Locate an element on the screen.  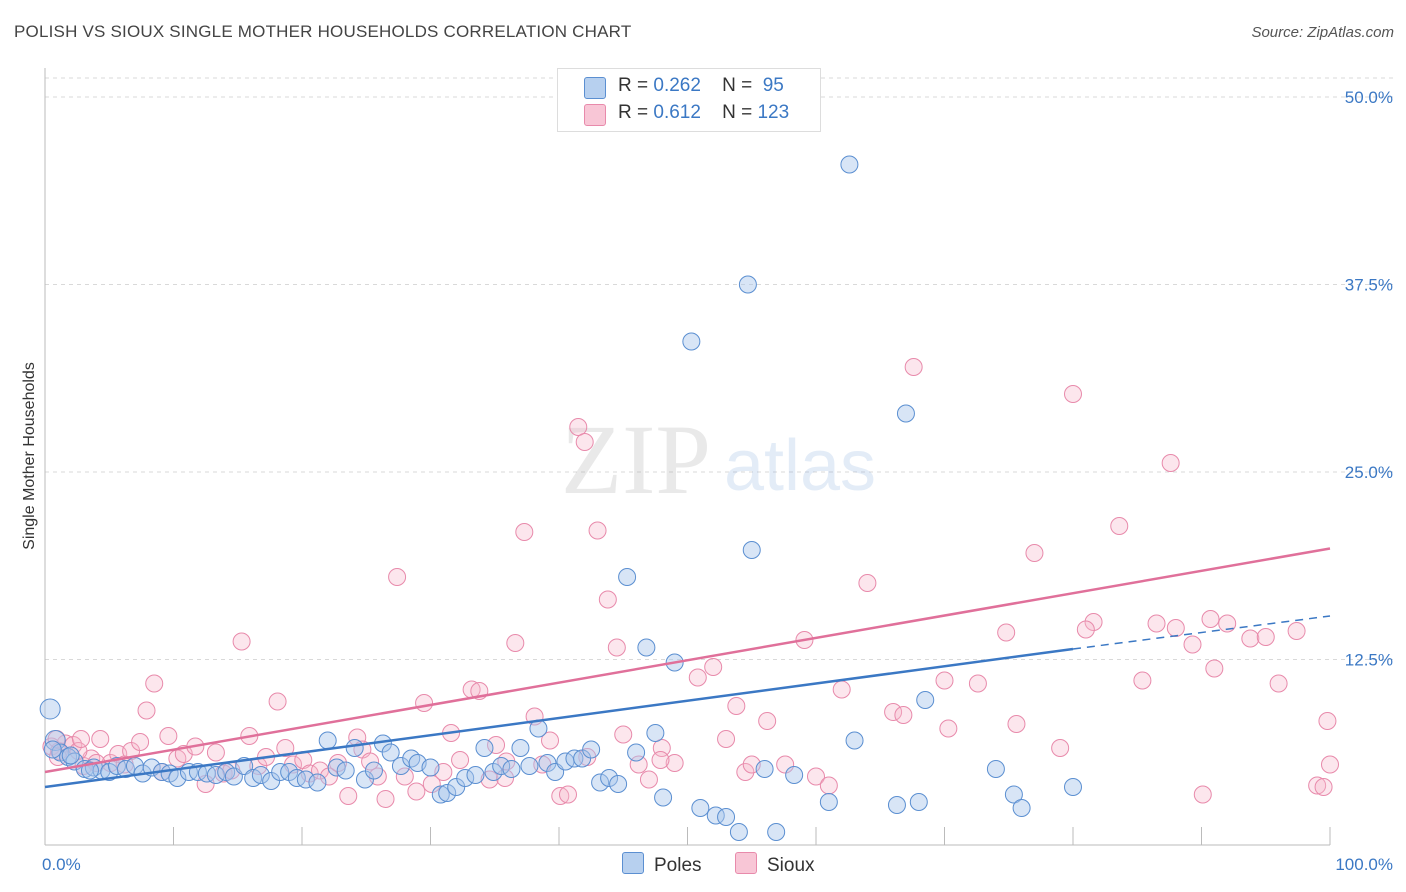
poles-swatch is located at coordinates (633, 863).